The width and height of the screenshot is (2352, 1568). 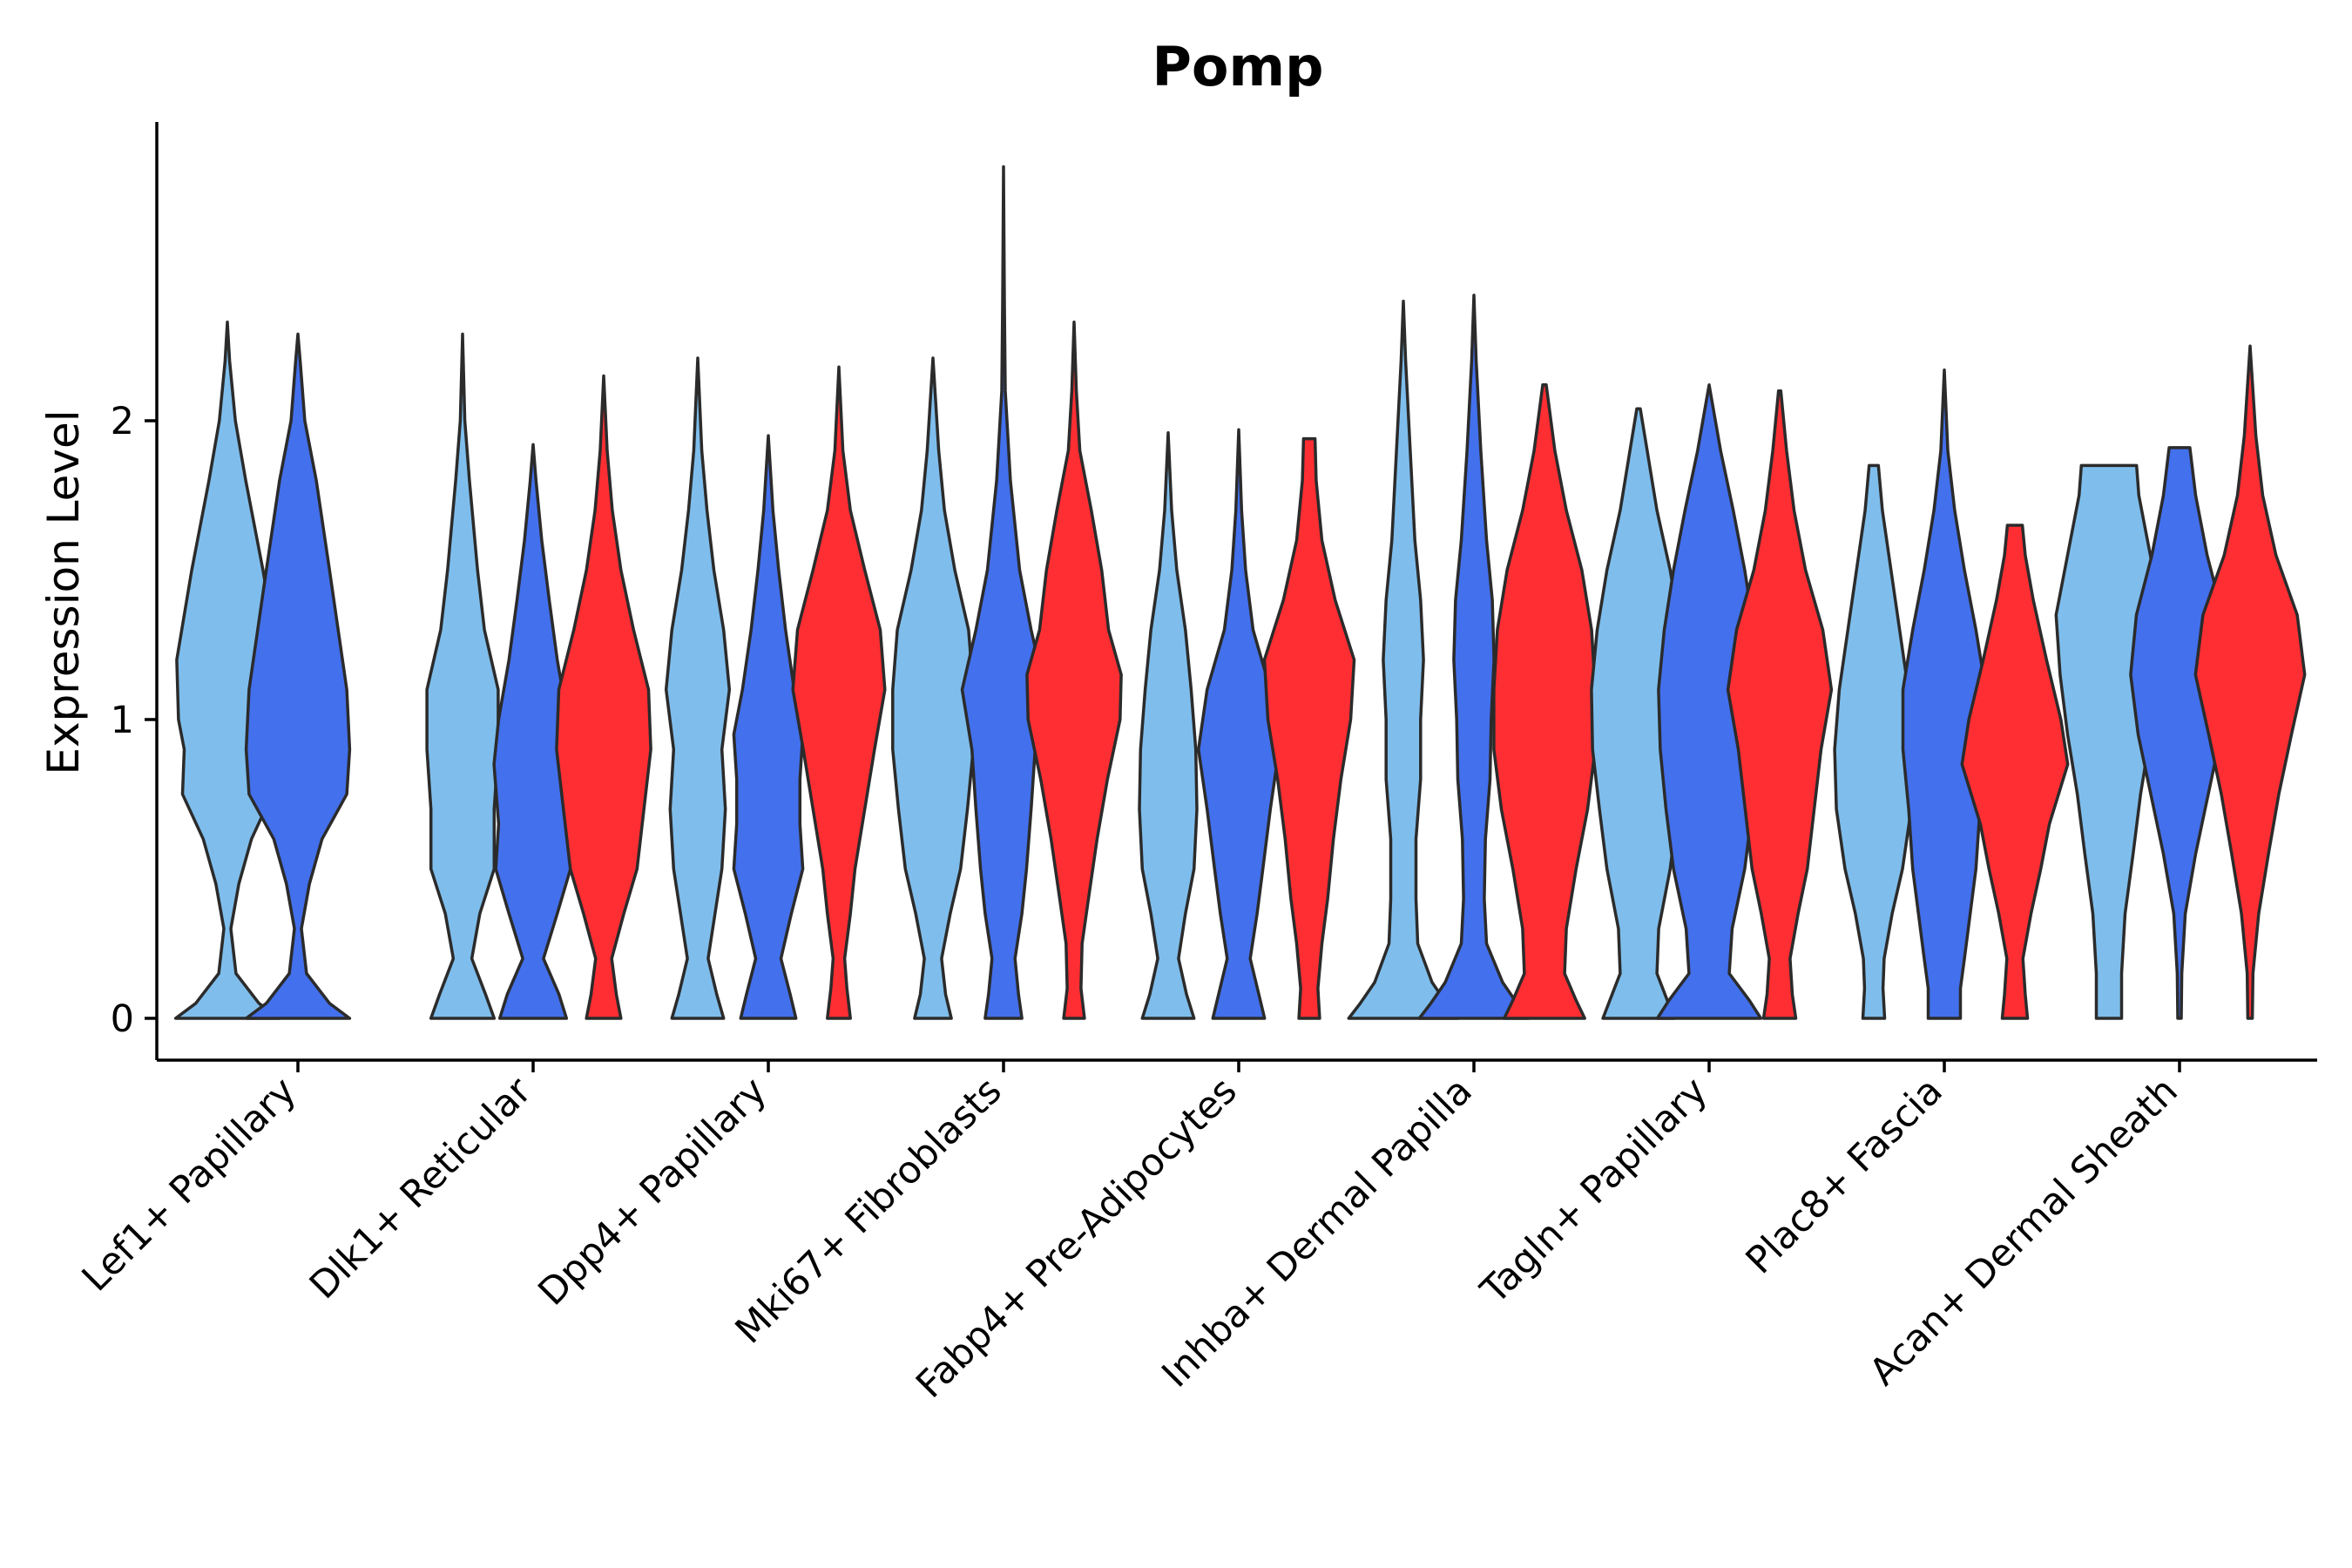 I want to click on chart-title: Pomp, so click(x=1237, y=66).